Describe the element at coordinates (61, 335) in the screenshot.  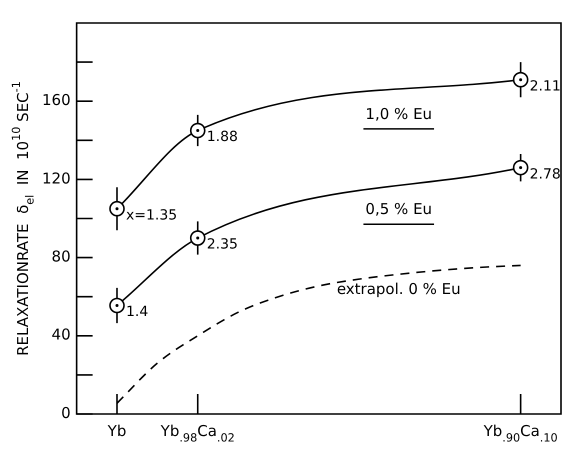
I see `y-tick-label: 40` at that location.